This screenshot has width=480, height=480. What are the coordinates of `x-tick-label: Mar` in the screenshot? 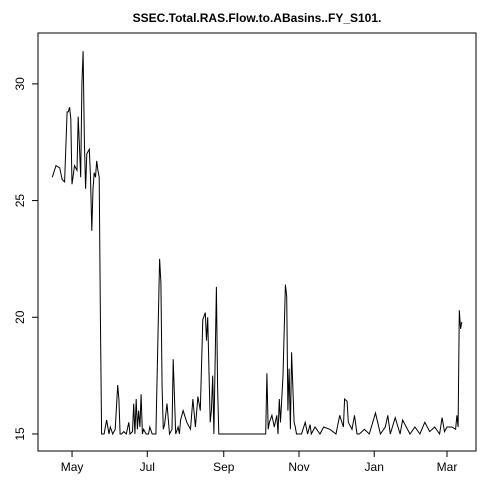 It's located at (447, 467).